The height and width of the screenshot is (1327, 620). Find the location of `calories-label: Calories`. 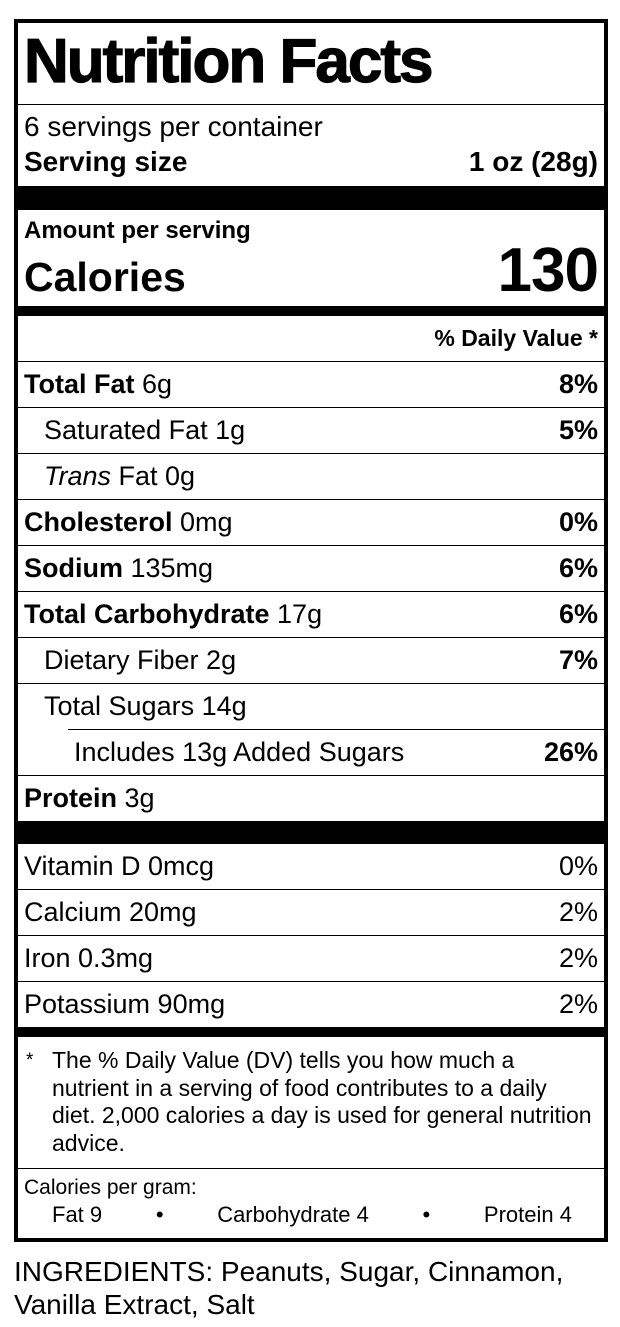

calories-label: Calories is located at coordinates (105, 276).